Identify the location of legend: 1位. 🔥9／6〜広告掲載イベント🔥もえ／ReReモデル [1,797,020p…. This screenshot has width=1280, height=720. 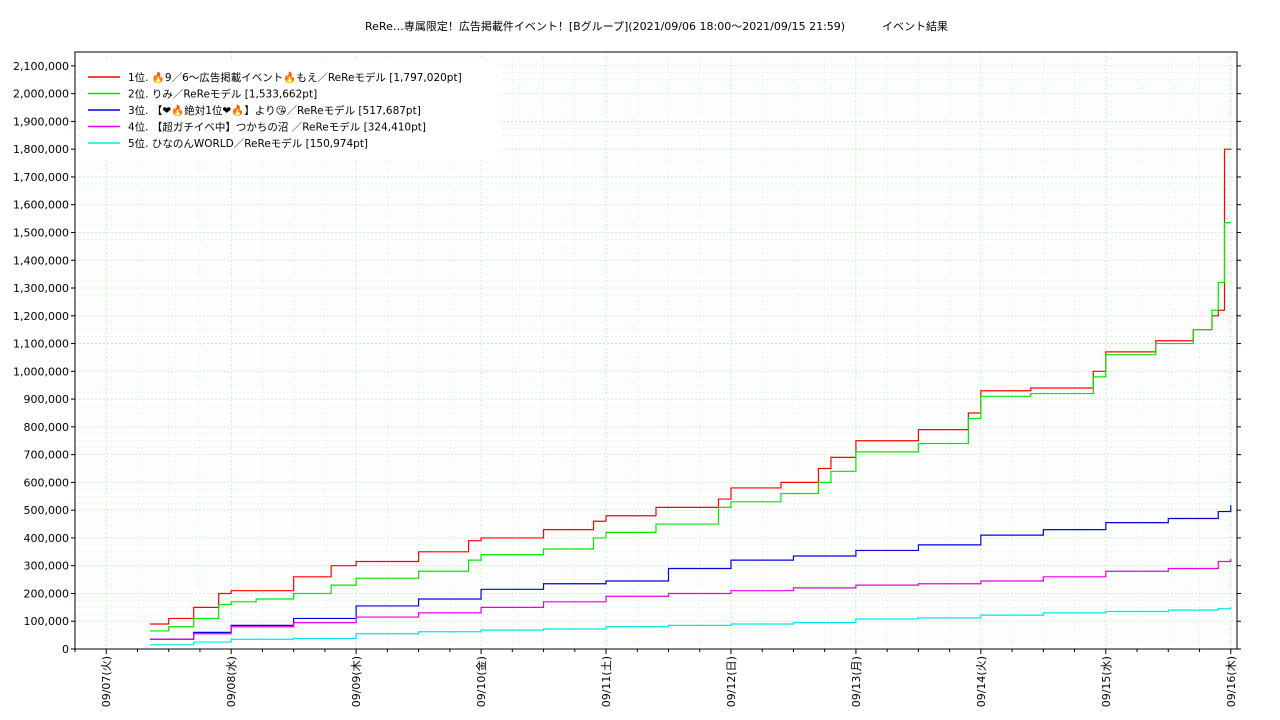
(290, 109).